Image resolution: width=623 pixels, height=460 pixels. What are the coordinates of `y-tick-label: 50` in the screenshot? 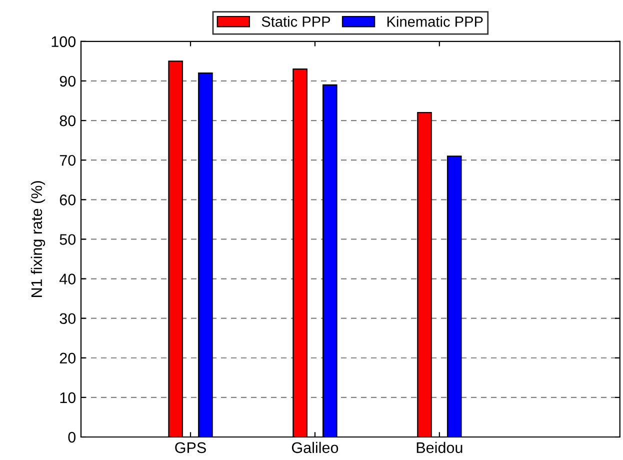 It's located at (68, 239).